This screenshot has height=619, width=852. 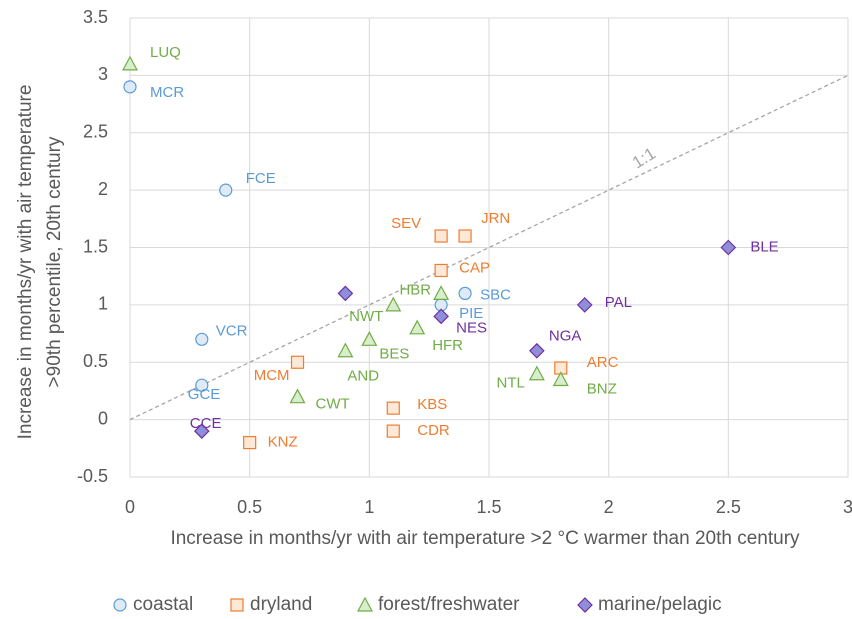 What do you see at coordinates (167, 92) in the screenshot?
I see `point-label: MCR` at bounding box center [167, 92].